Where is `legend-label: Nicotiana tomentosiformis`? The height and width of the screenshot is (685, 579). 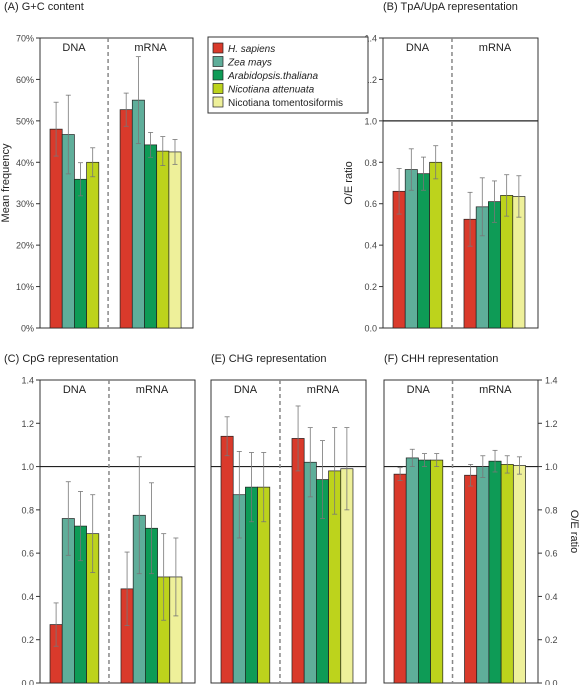 legend-label: Nicotiana tomentosiformis is located at coordinates (285, 103).